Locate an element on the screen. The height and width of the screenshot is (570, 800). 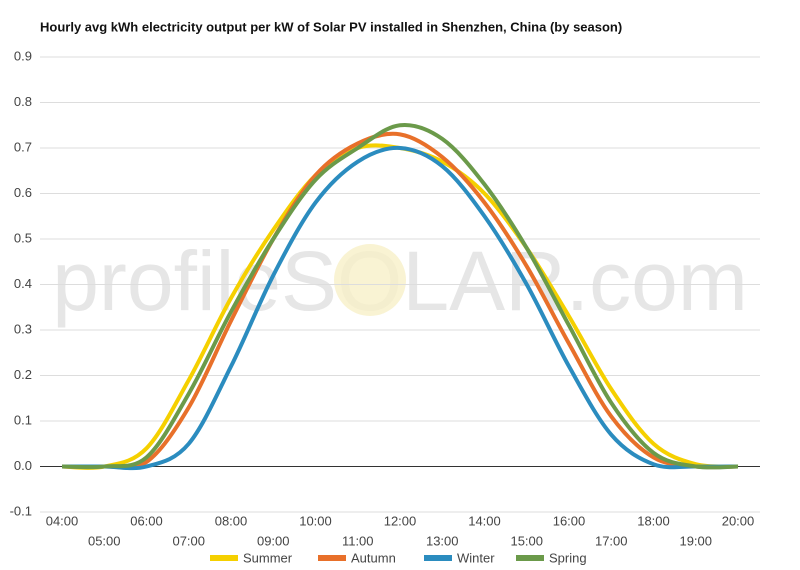
x-tick-label: 06:00 is located at coordinates (146, 520).